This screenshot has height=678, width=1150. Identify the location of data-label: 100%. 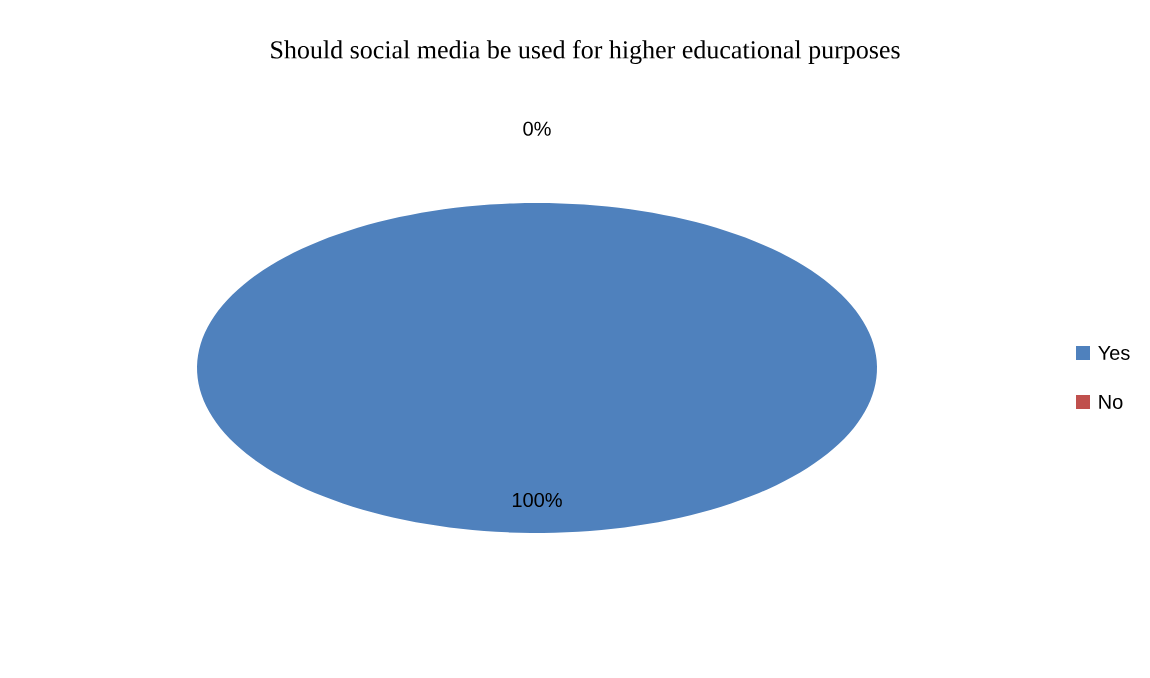
(537, 500).